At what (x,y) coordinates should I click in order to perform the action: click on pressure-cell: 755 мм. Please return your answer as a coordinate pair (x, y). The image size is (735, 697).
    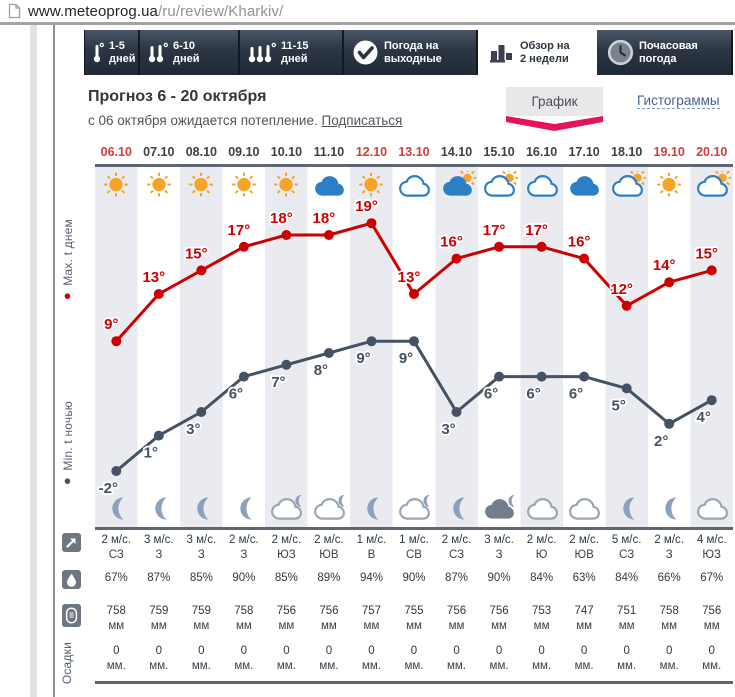
    Looking at the image, I should click on (414, 618).